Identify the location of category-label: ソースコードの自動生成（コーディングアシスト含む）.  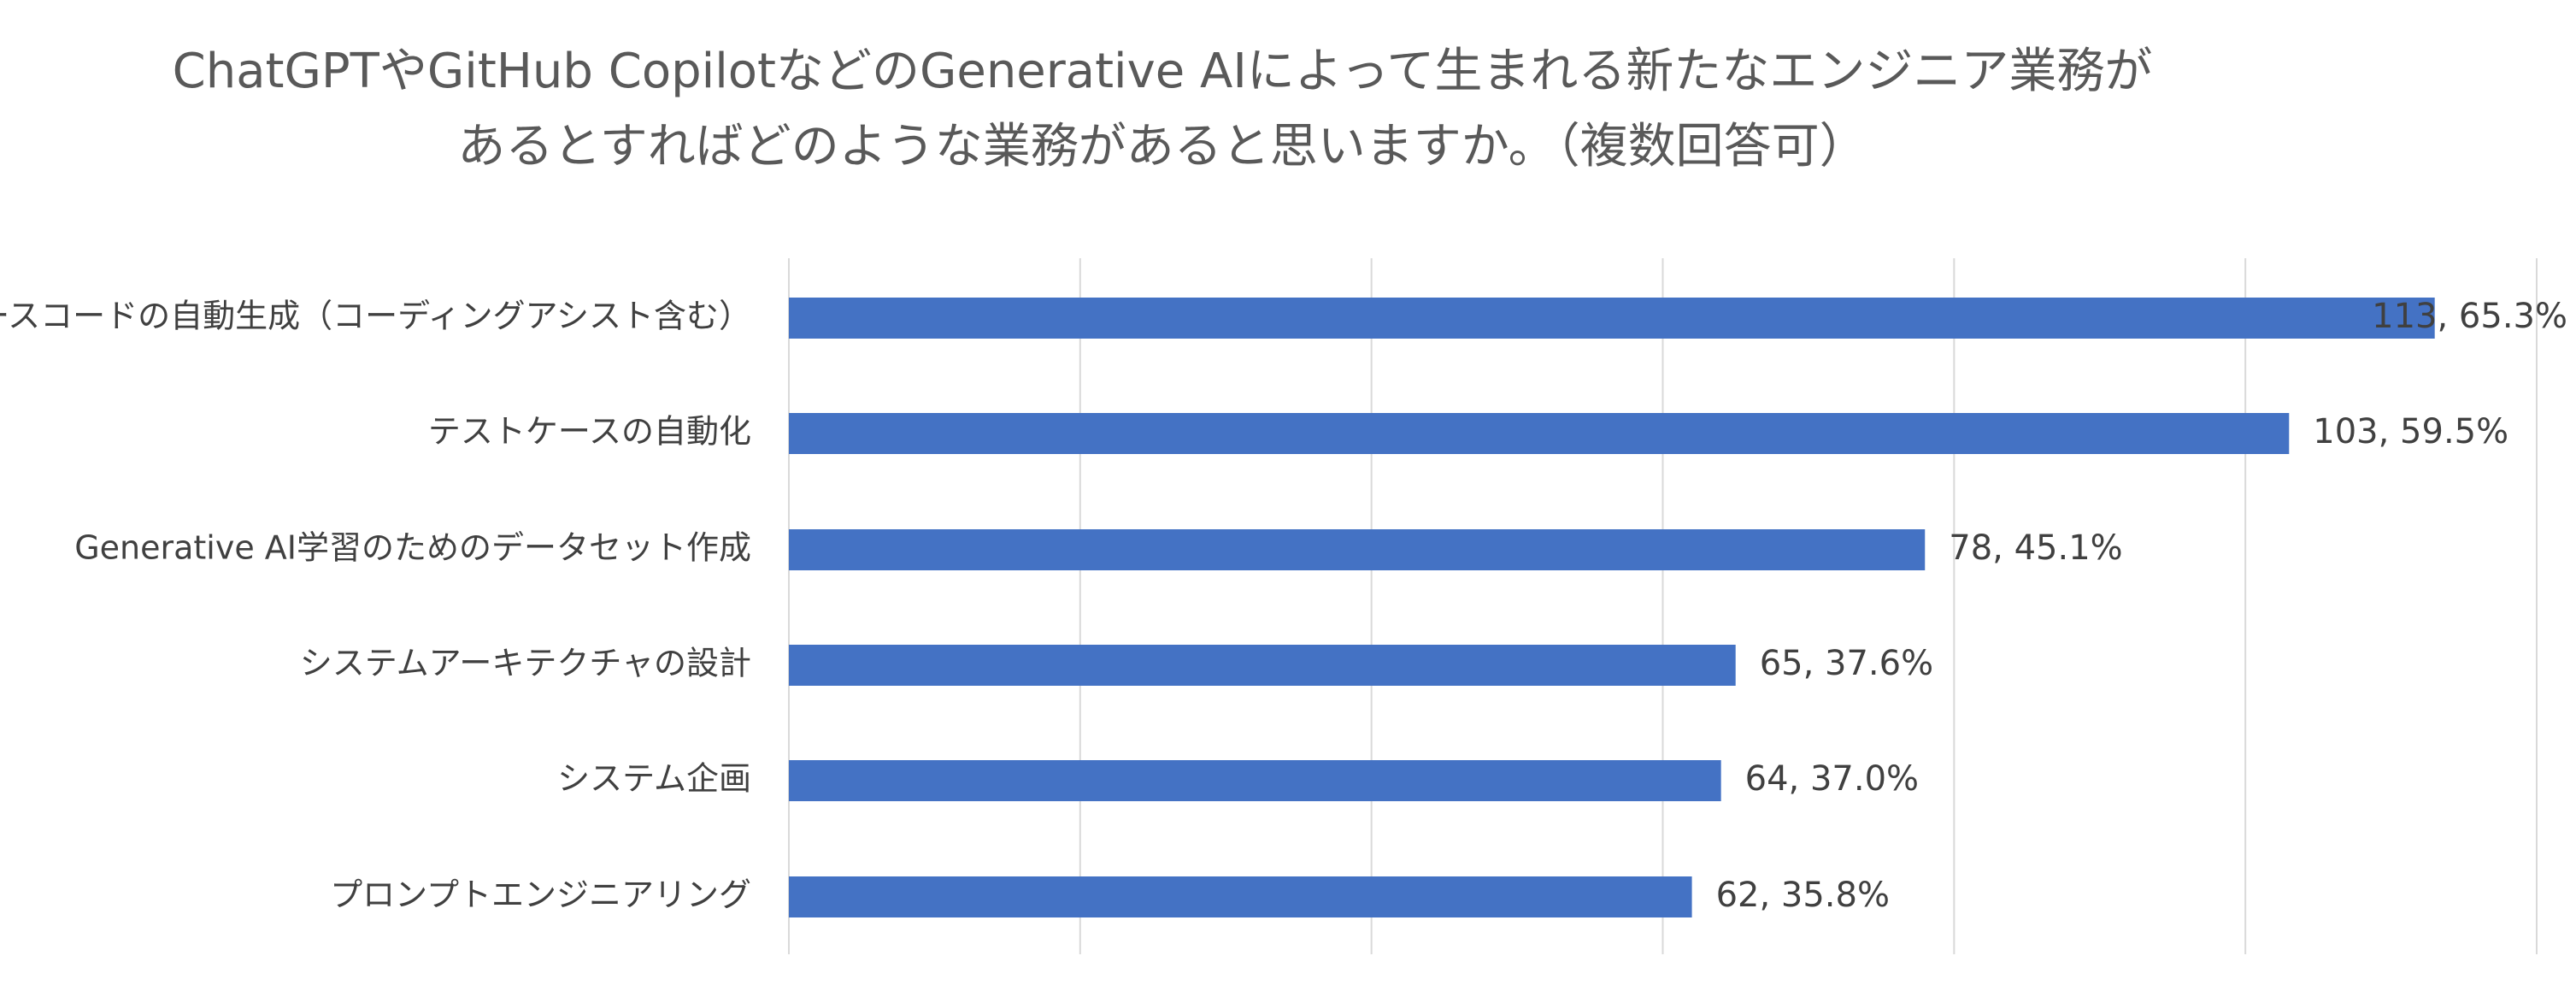
(375, 316).